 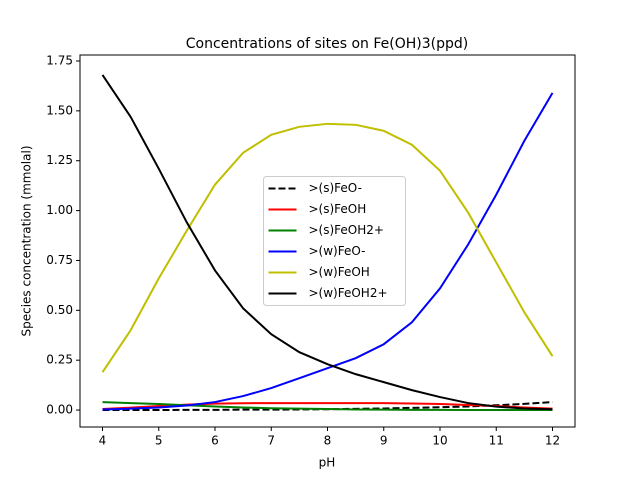 I want to click on y-tick-label: 1.25, so click(x=59, y=160).